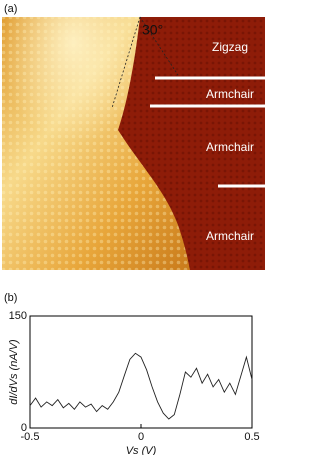  Describe the element at coordinates (152, 30) in the screenshot. I see `angle-label: 30°` at that location.